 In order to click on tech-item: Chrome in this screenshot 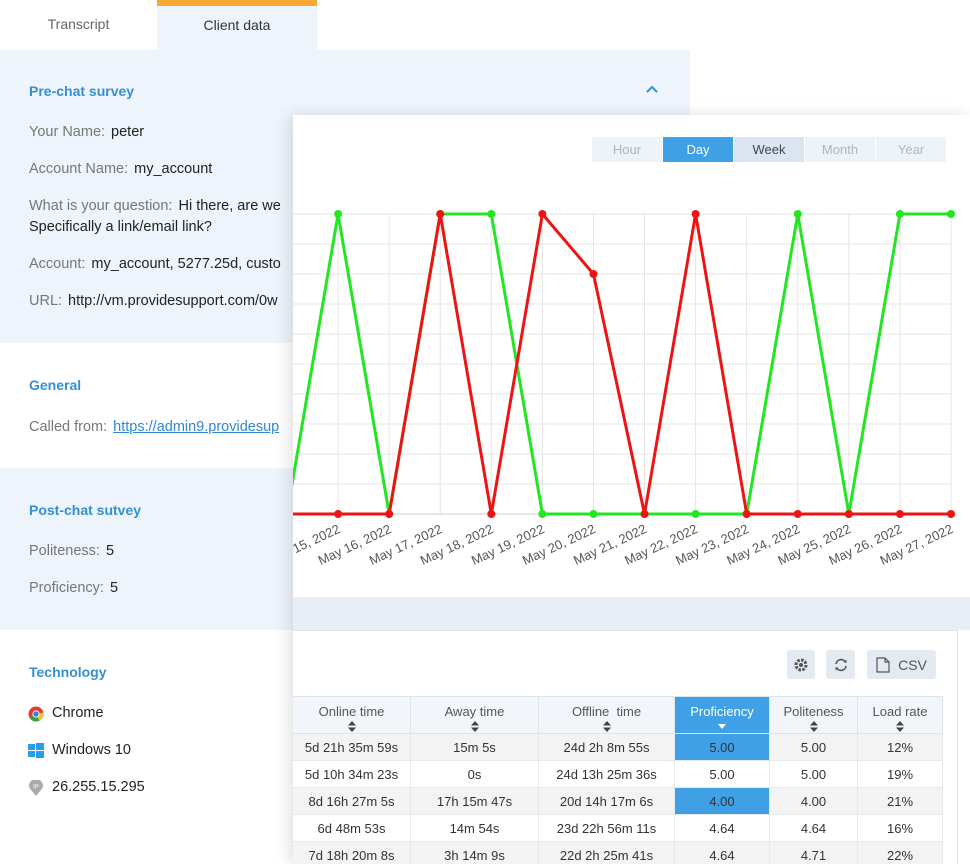, I will do `click(78, 713)`.